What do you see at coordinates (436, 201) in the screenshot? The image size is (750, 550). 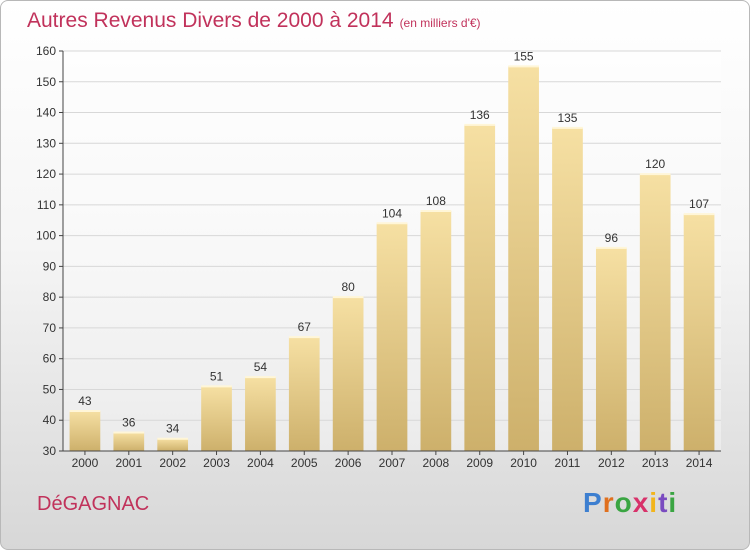 I see `data-label: 108` at bounding box center [436, 201].